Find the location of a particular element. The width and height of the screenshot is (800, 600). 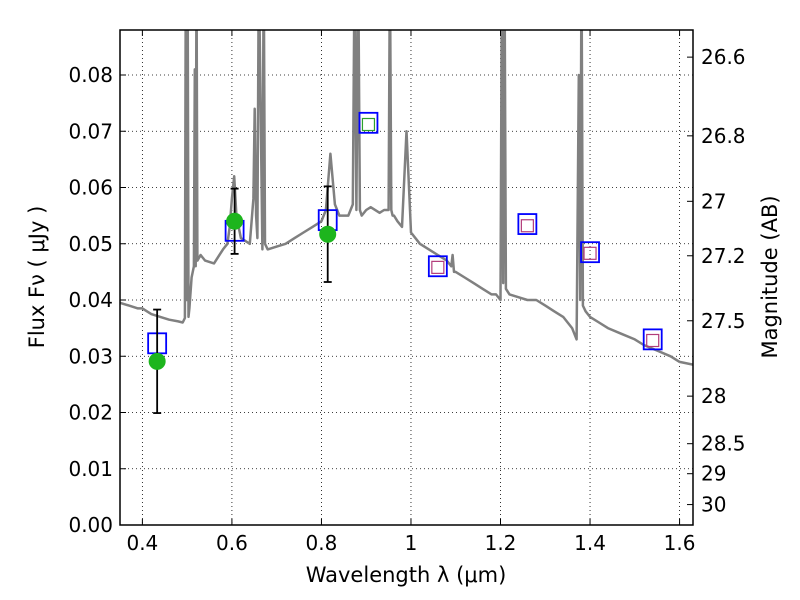

x-tick-label: 1.2 is located at coordinates (501, 543).